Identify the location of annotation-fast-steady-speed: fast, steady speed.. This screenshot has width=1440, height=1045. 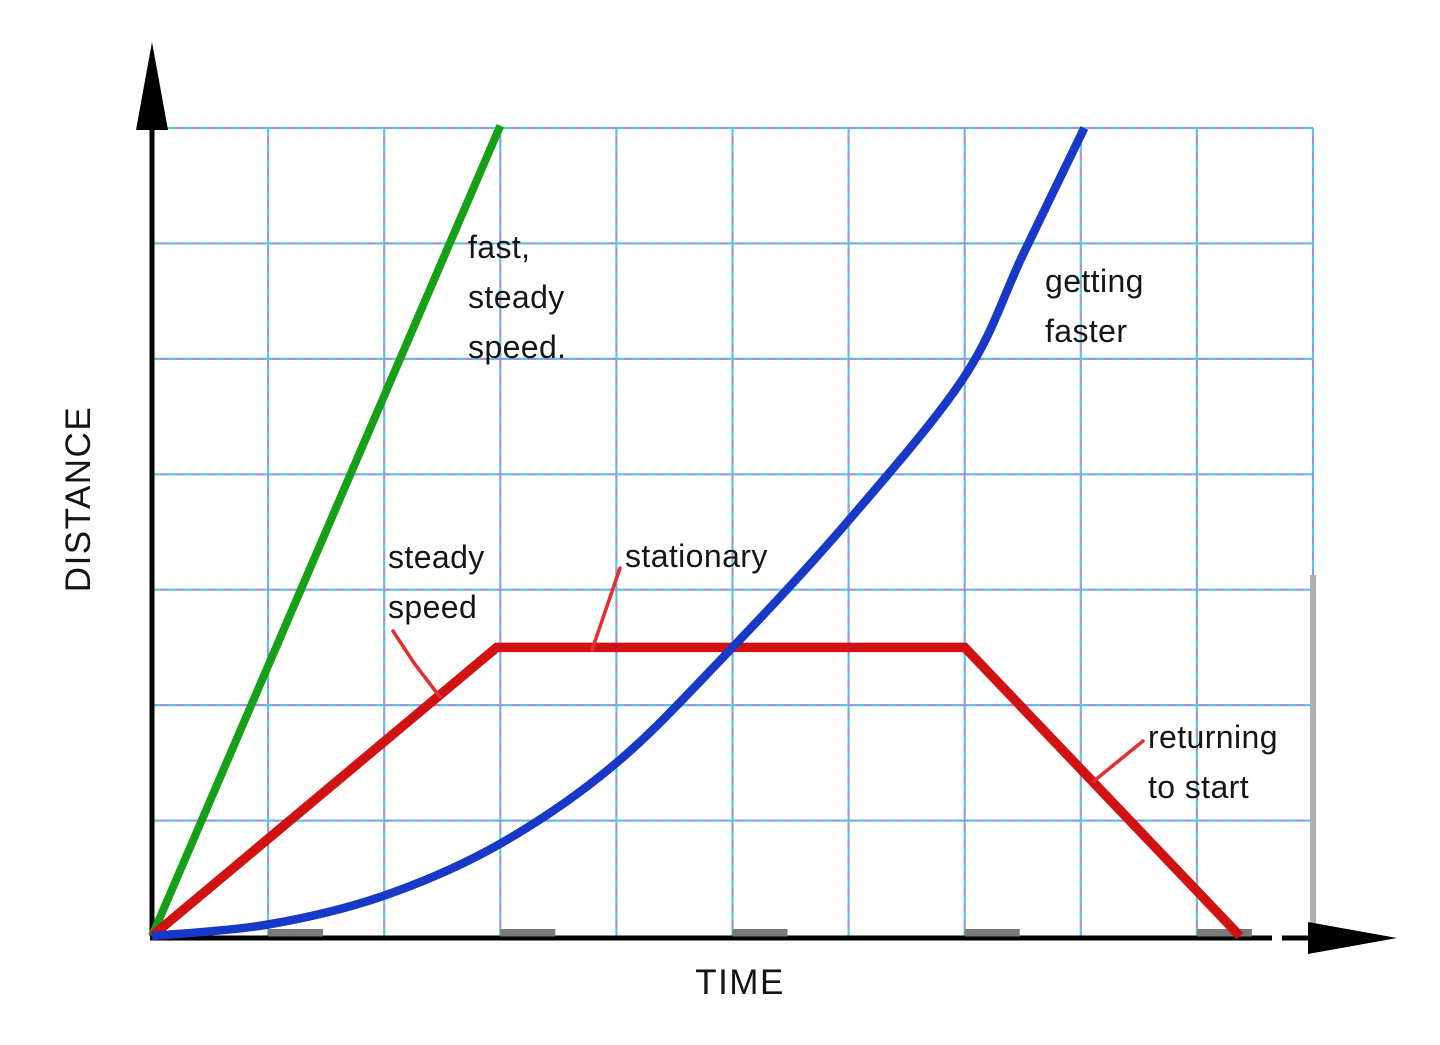
(517, 297).